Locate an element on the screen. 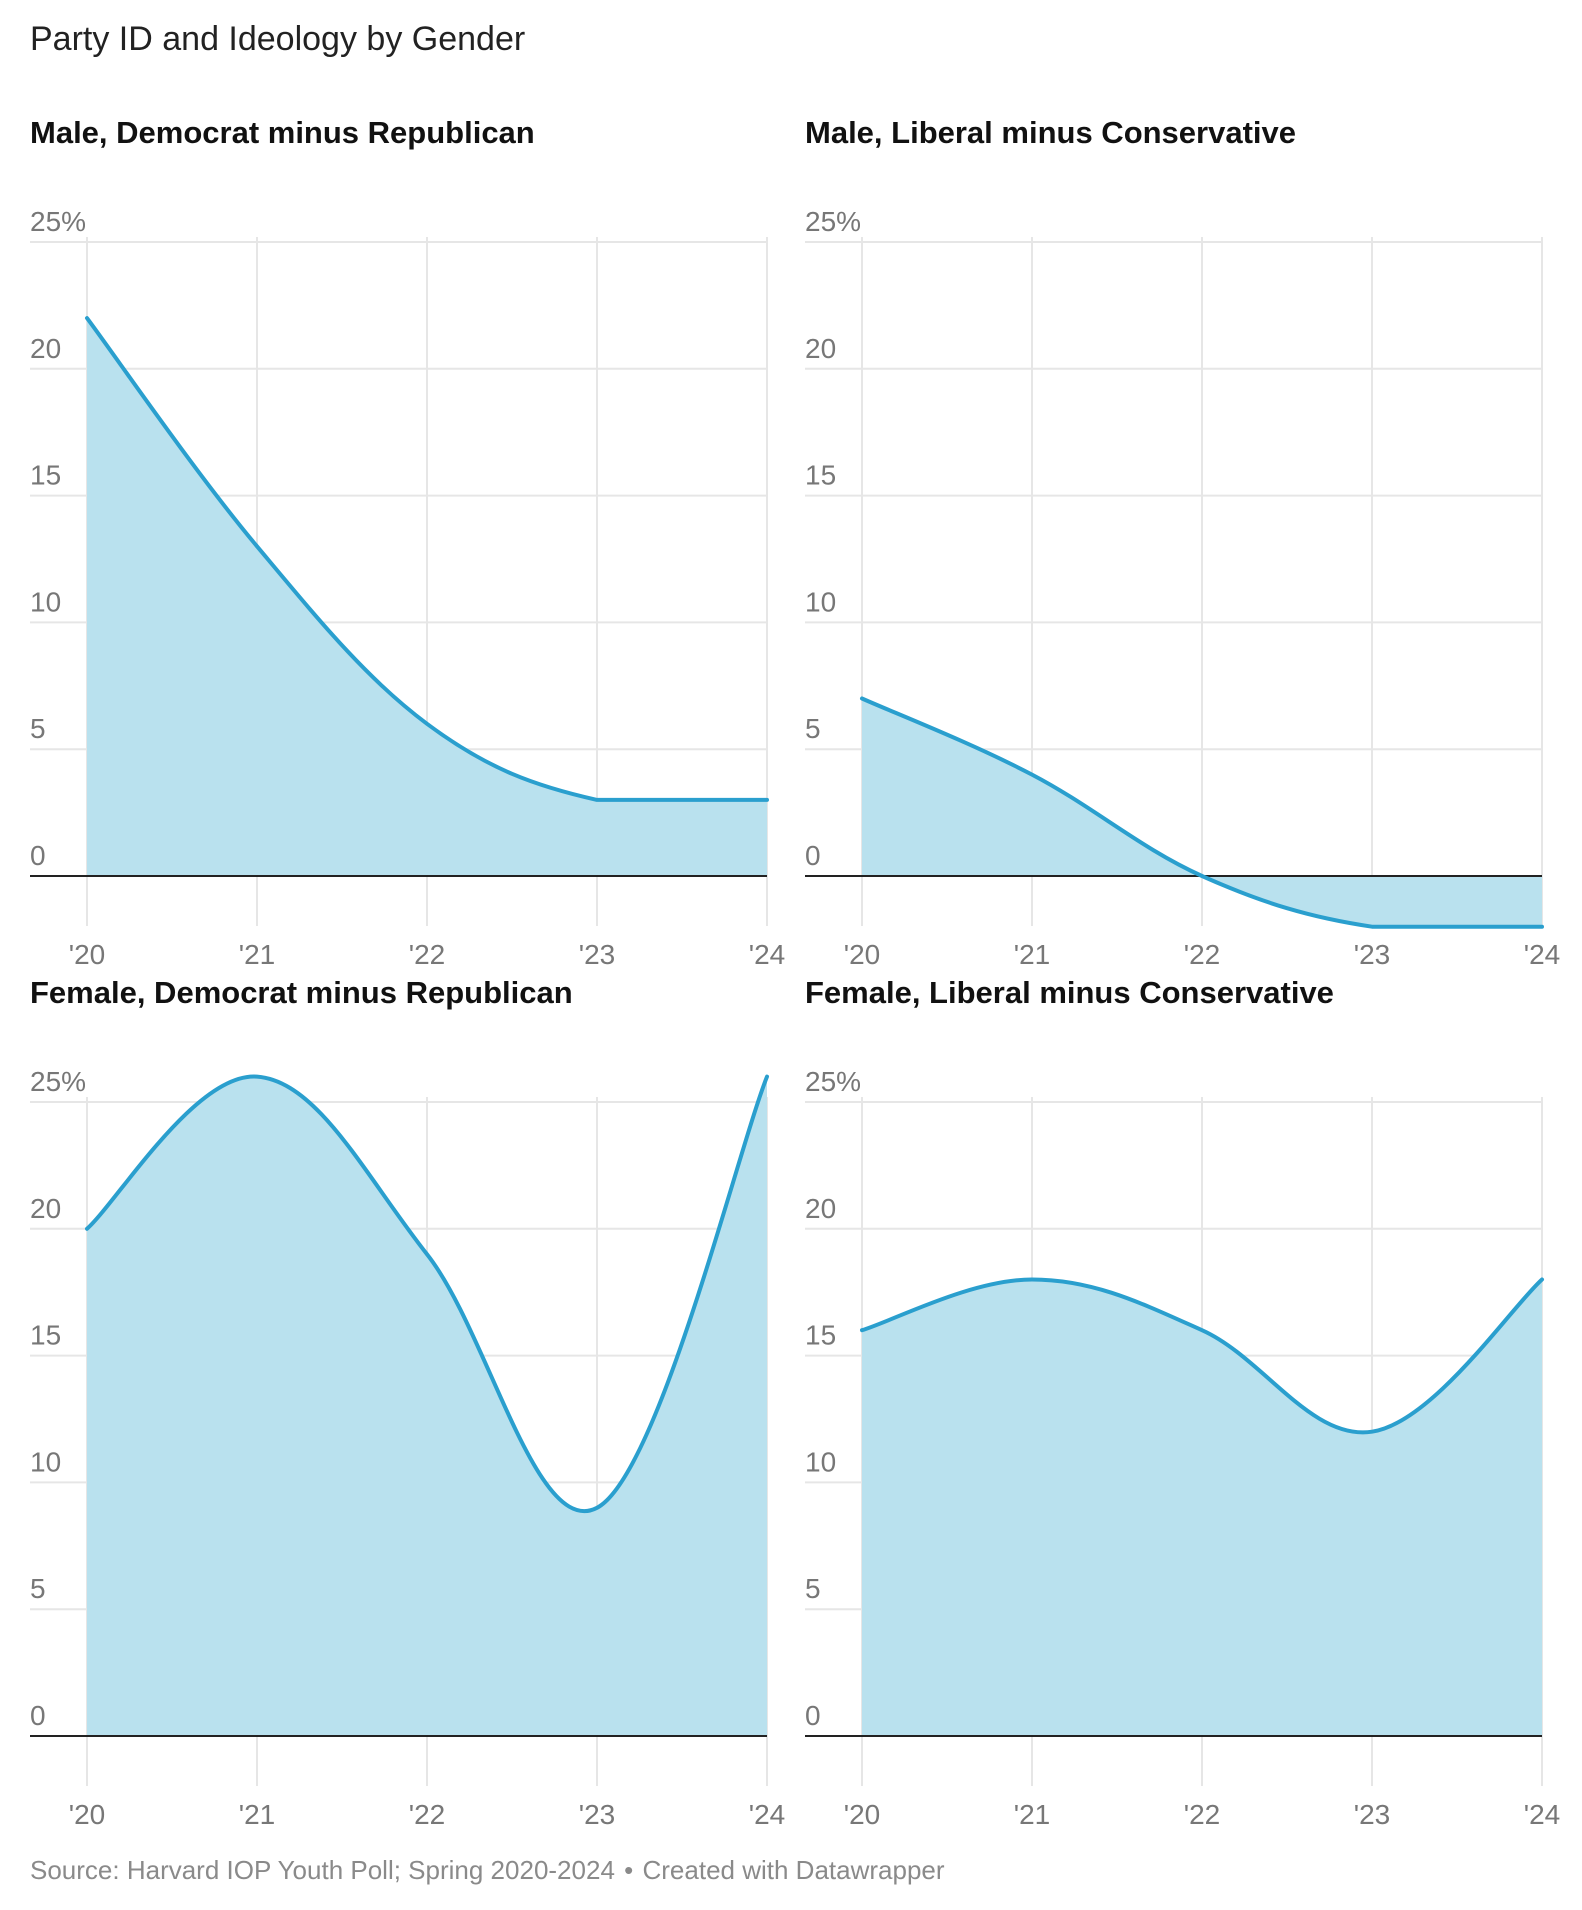 This screenshot has height=1910, width=1582. panel-title: Male, Democrat minus Republican is located at coordinates (282, 132).